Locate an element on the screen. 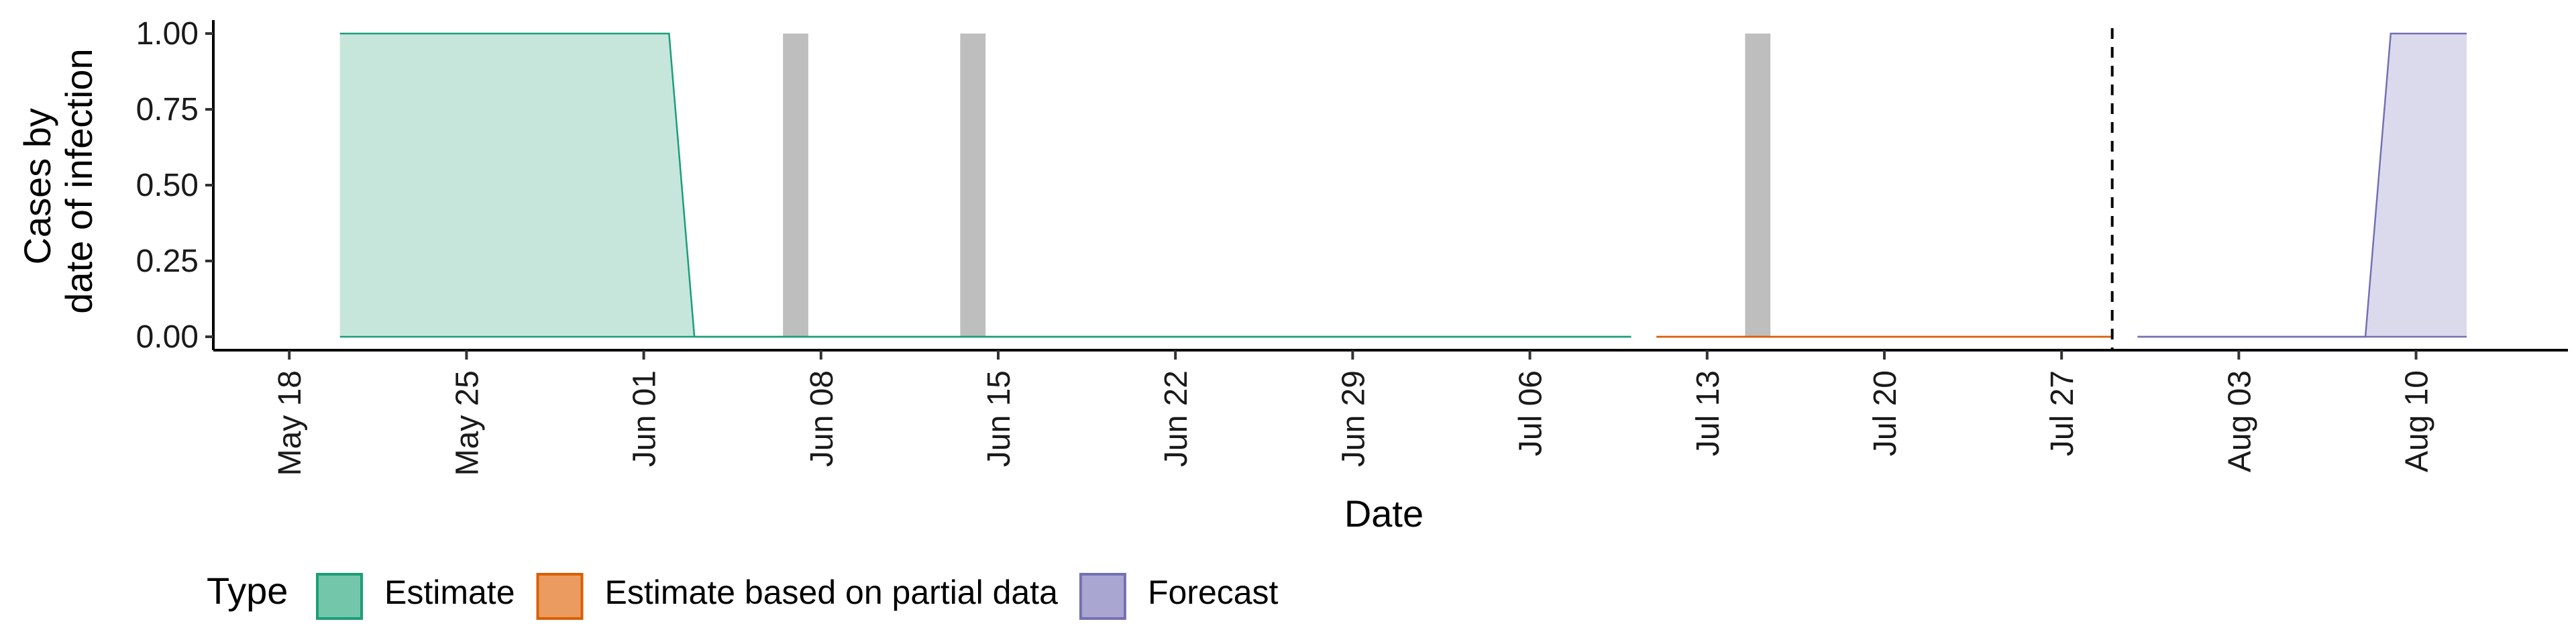 The image size is (2576, 644). x-tick-label-1: May 25 is located at coordinates (467, 423).